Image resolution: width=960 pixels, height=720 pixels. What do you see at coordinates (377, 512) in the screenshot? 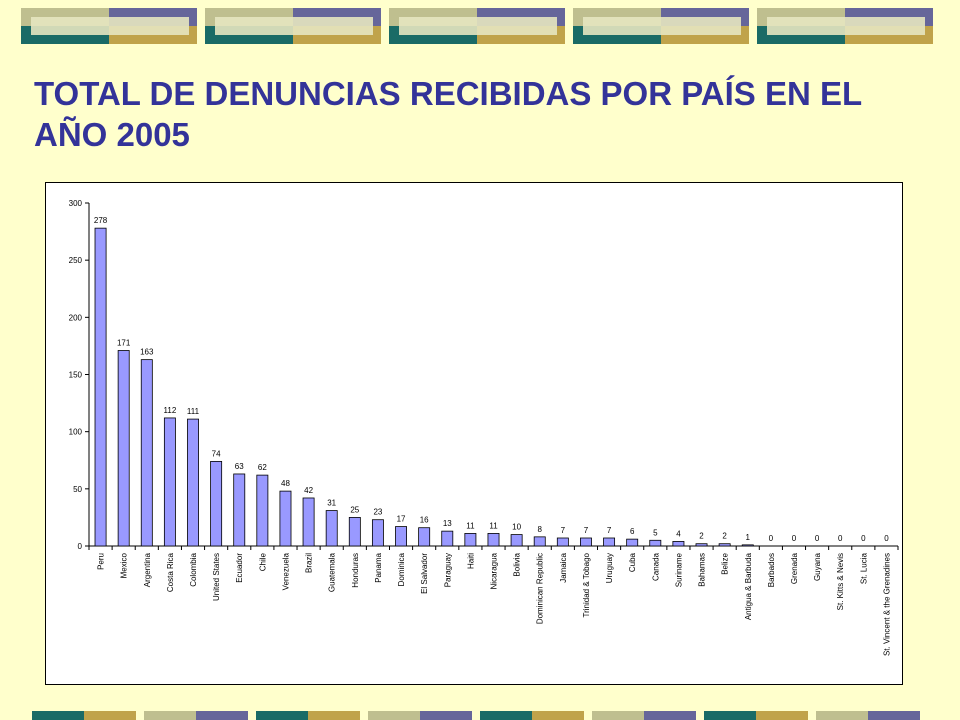
I see `data-label: 23` at bounding box center [377, 512].